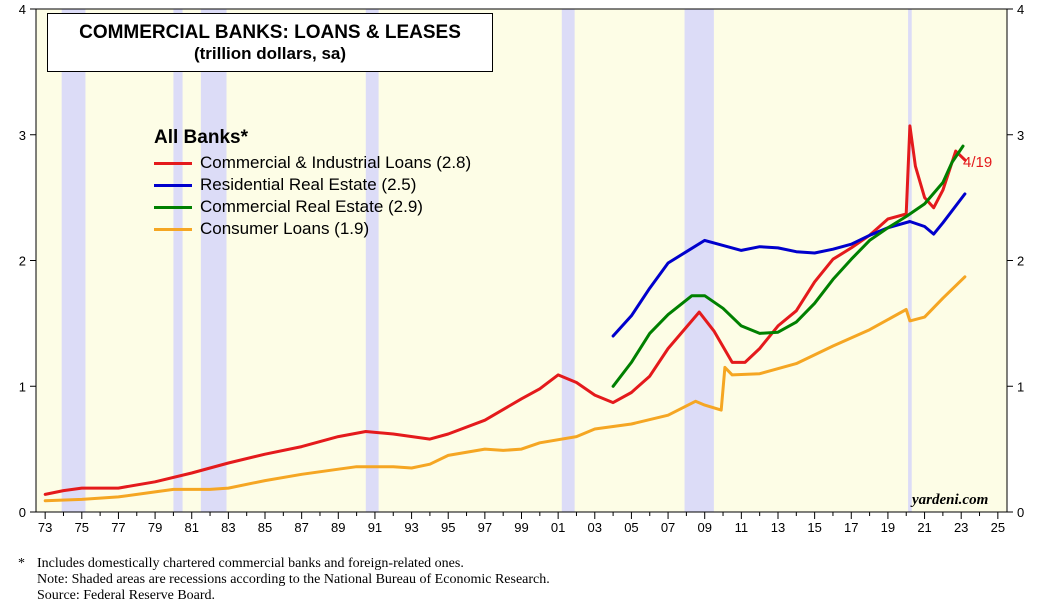 Image resolution: width=1056 pixels, height=607 pixels. I want to click on y-tick-label-left: 1, so click(22, 386).